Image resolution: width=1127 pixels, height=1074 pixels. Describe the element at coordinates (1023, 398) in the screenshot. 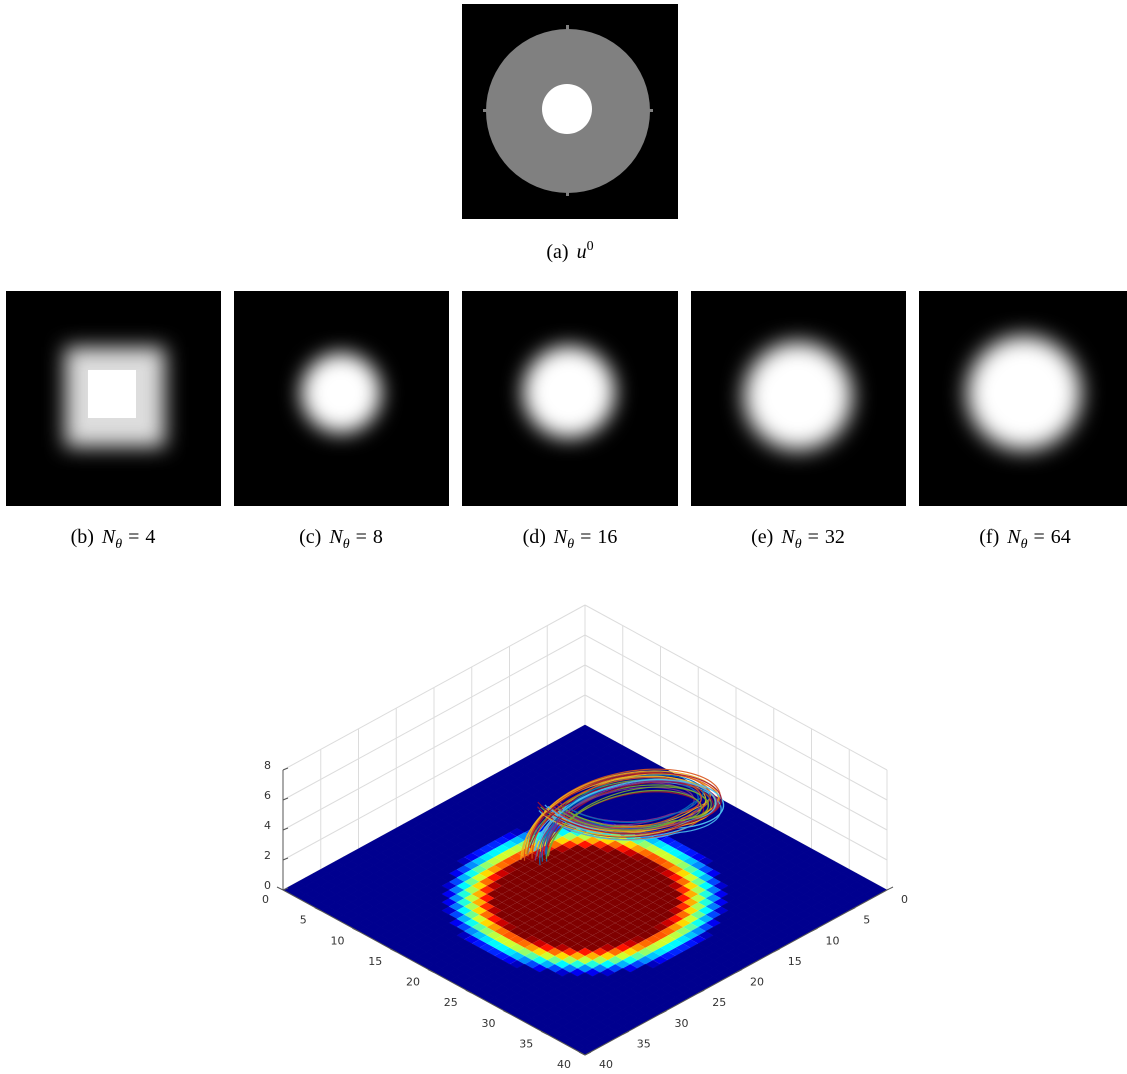

I see `panel-f` at that location.